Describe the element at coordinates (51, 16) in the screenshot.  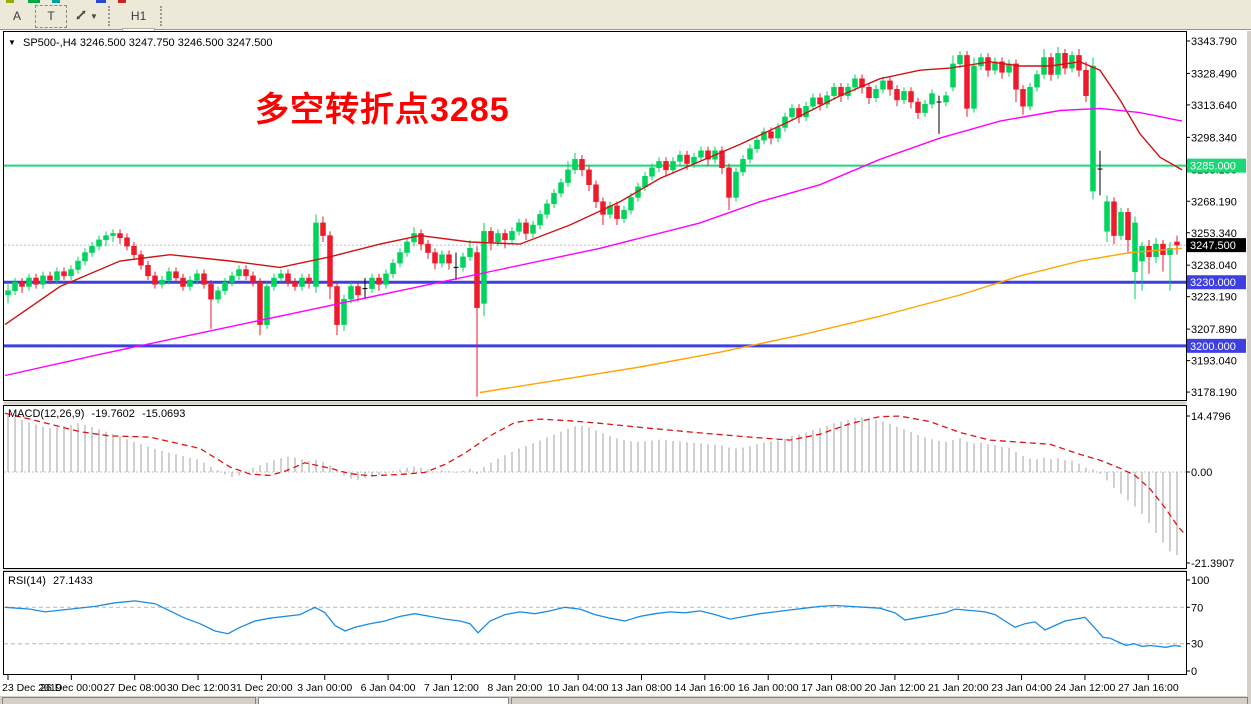
I see `text-tool-button: T` at that location.